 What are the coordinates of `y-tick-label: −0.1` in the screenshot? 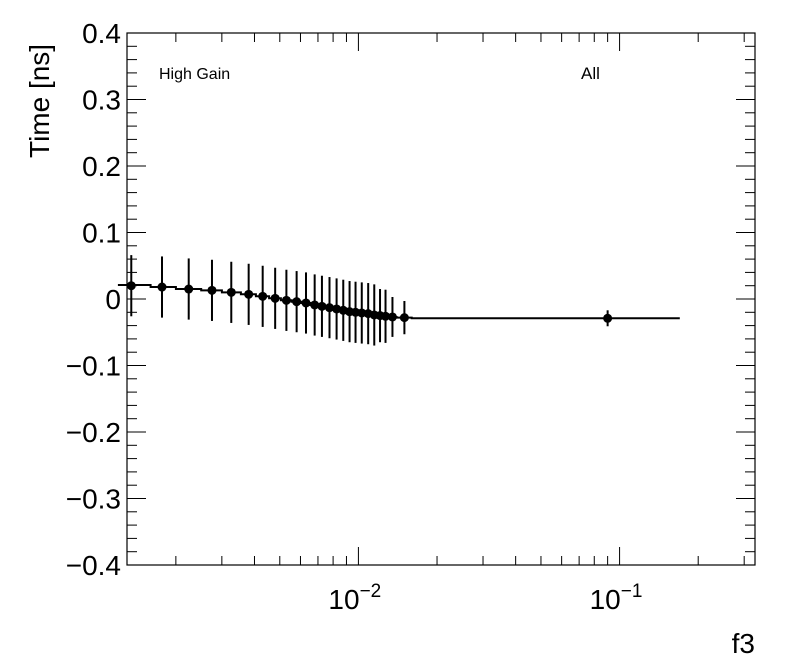 It's located at (93, 366).